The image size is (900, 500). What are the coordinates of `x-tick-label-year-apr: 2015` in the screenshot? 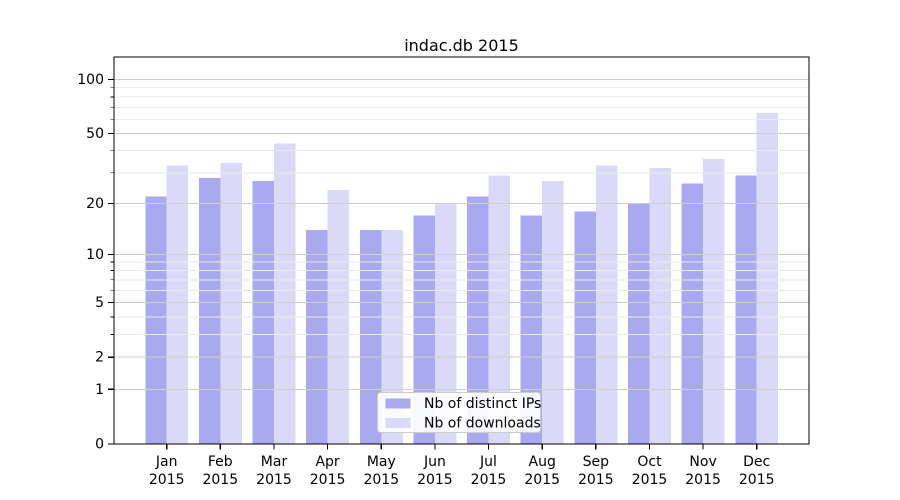 It's located at (328, 480).